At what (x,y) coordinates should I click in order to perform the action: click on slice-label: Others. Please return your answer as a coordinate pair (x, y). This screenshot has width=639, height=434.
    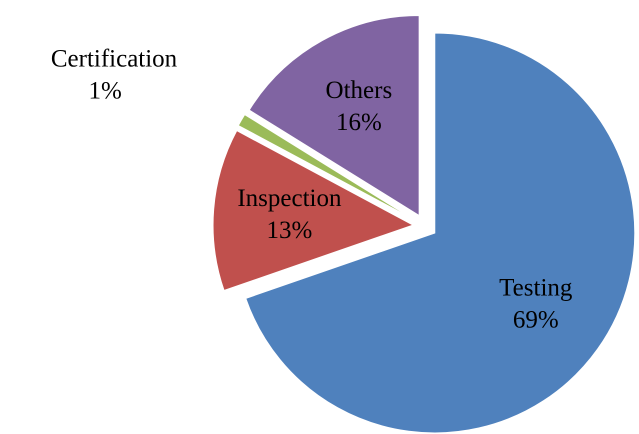
    Looking at the image, I should click on (359, 90).